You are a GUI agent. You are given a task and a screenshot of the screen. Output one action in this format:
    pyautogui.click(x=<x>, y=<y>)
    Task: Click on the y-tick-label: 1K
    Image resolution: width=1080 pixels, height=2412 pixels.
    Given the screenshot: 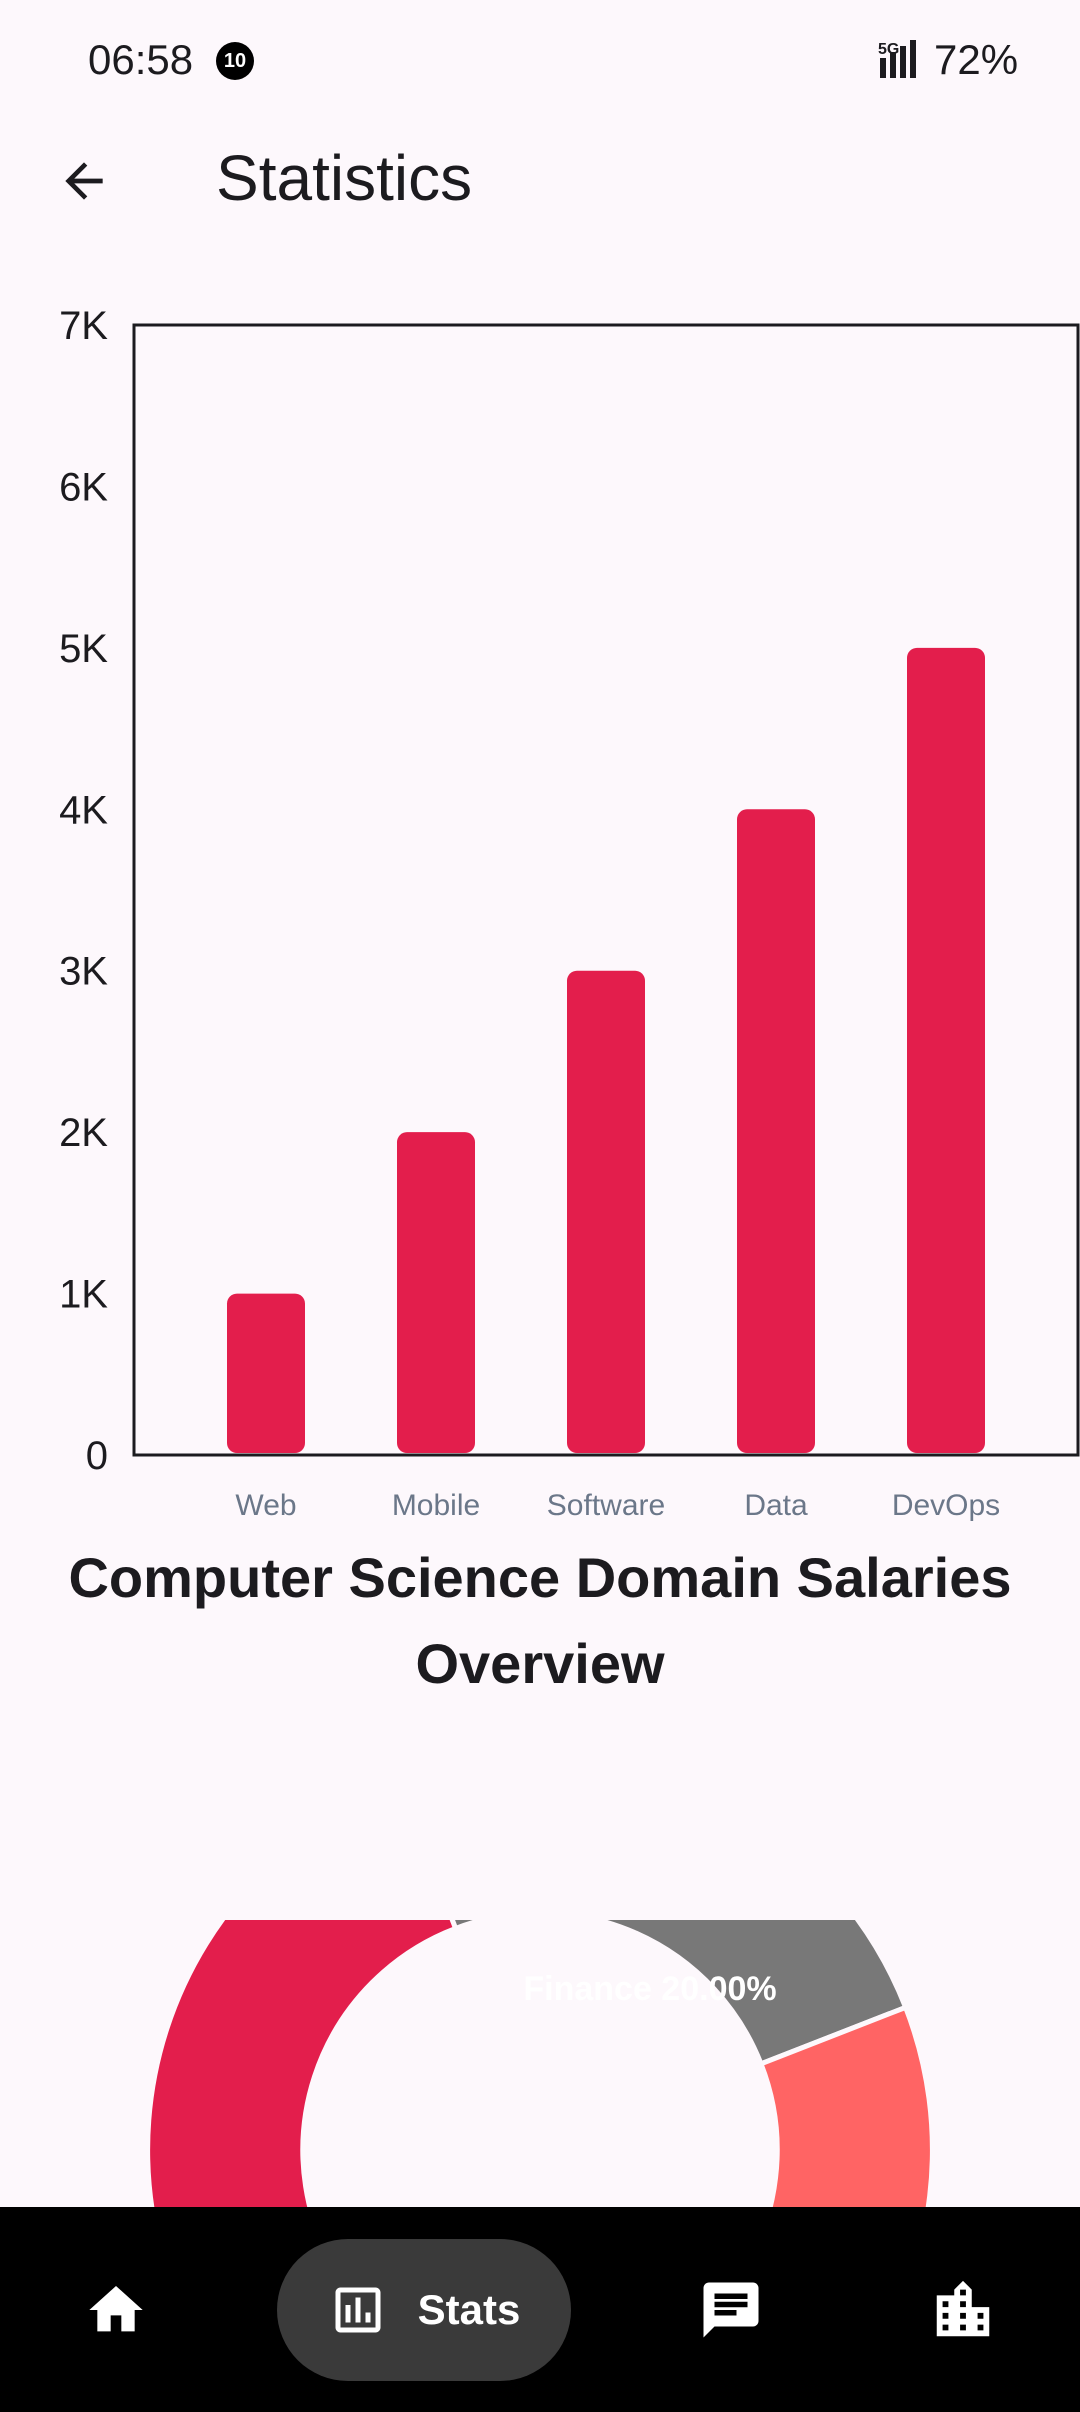 What is the action you would take?
    pyautogui.click(x=83, y=1295)
    